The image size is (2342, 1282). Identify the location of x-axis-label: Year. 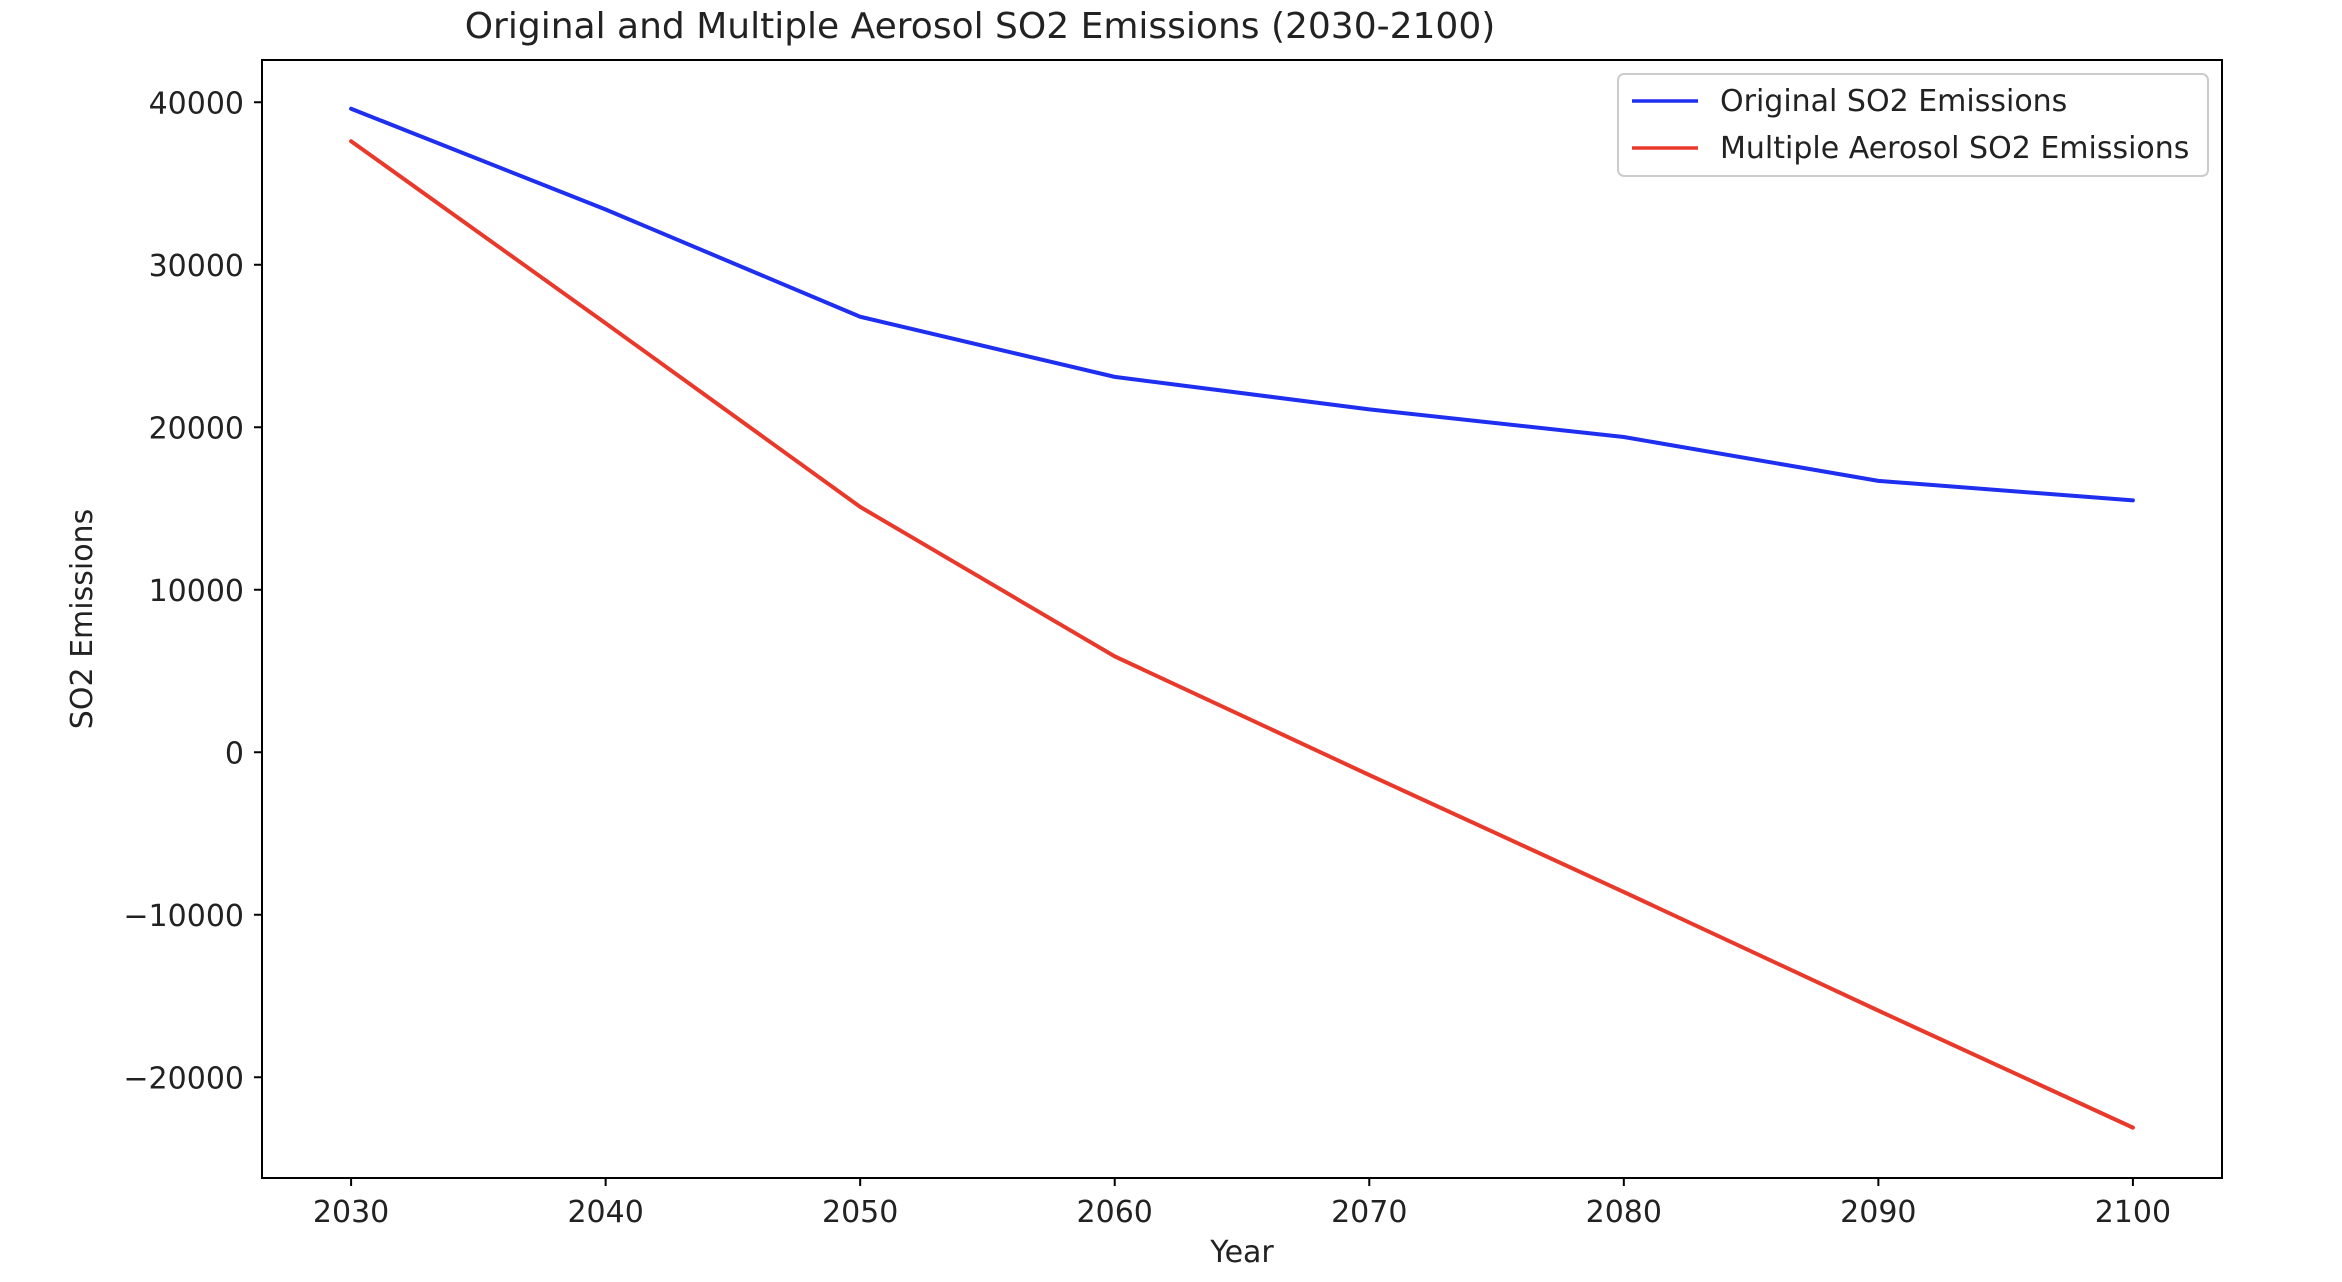
(1241, 1252).